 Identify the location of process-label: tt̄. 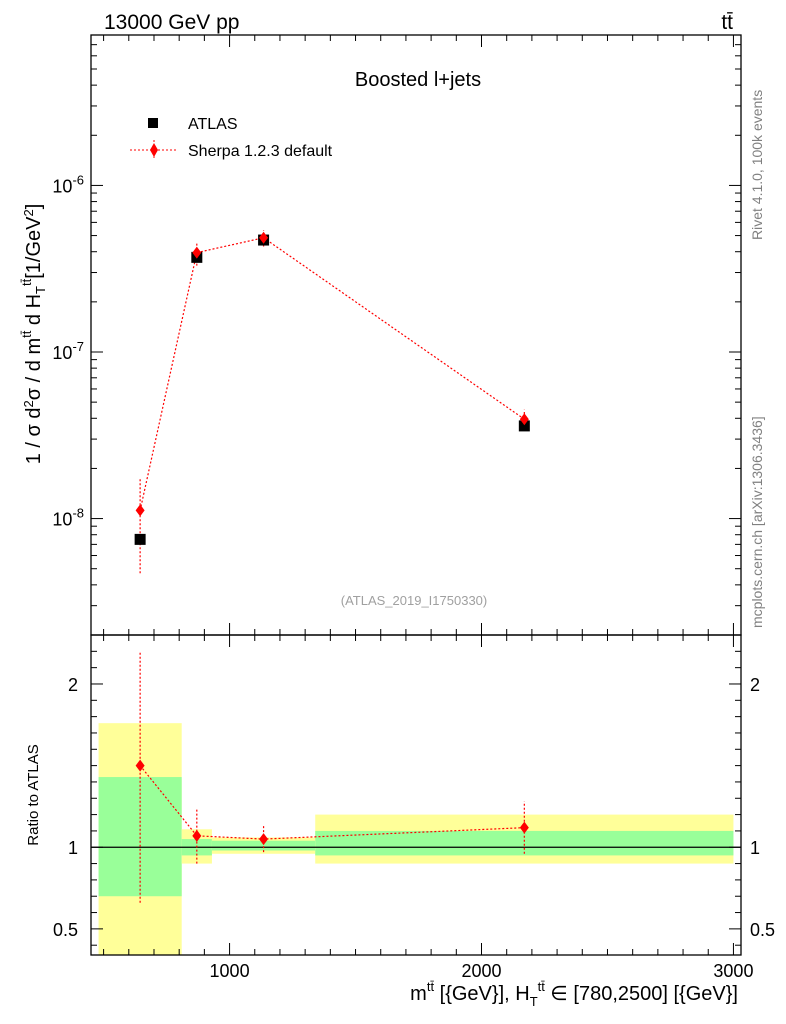
(727, 22).